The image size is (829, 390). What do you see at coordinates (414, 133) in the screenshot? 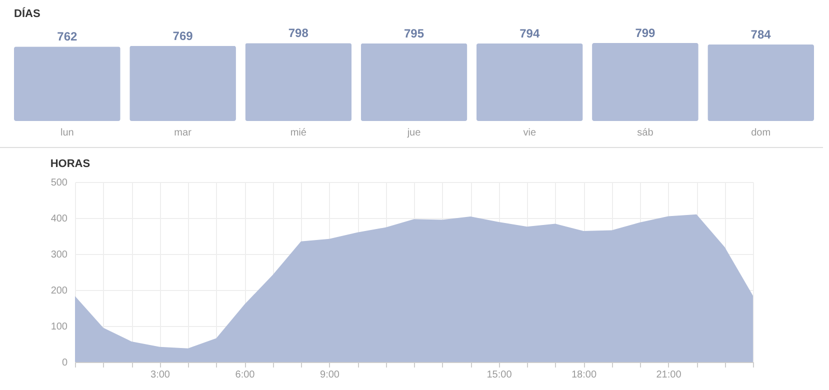
I see `x-tick-label: jue` at bounding box center [414, 133].